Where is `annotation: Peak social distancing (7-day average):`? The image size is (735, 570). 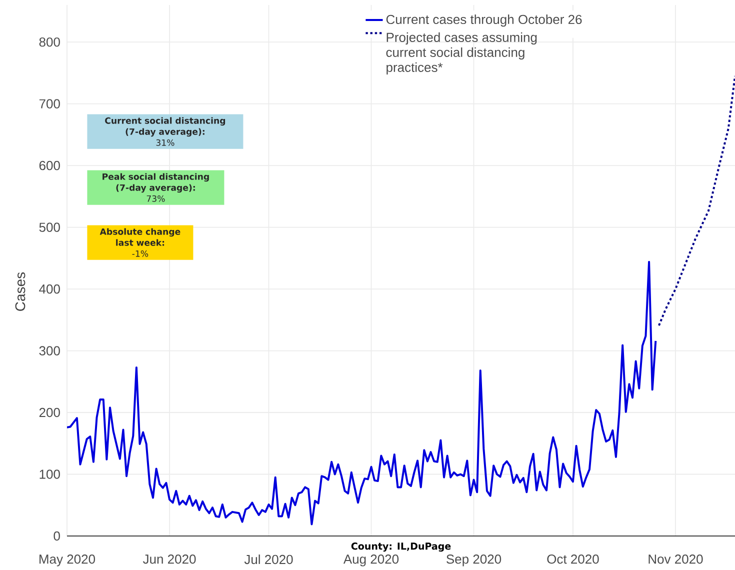 annotation: Peak social distancing (7-day average): is located at coordinates (155, 183).